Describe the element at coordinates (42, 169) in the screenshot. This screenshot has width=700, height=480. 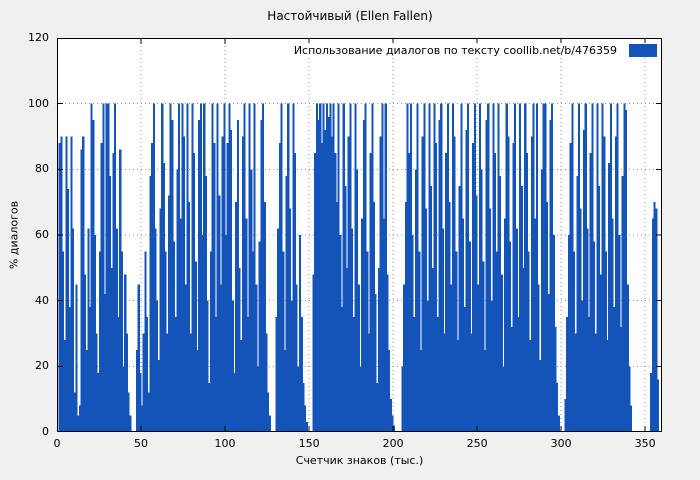
I see `y-tick-label: 80` at that location.